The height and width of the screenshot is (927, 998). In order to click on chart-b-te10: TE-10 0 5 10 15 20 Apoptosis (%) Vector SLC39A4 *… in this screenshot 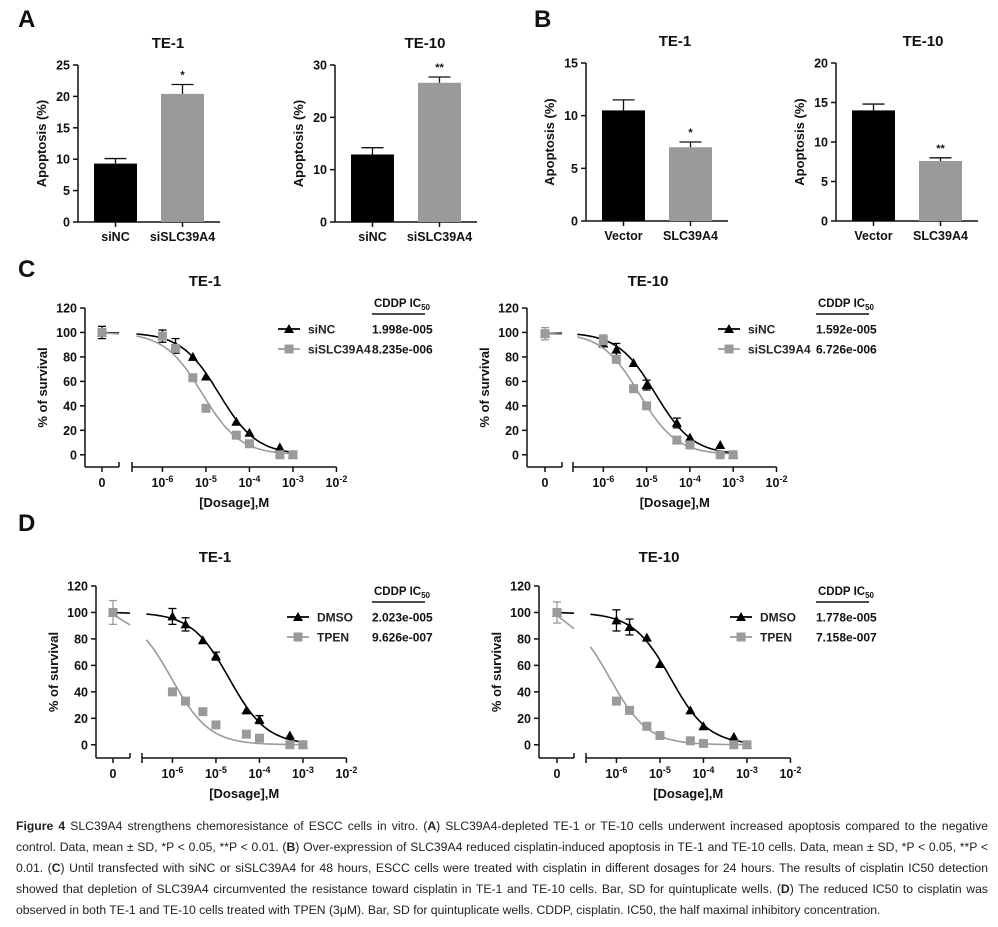, I will do `click(885, 138)`.